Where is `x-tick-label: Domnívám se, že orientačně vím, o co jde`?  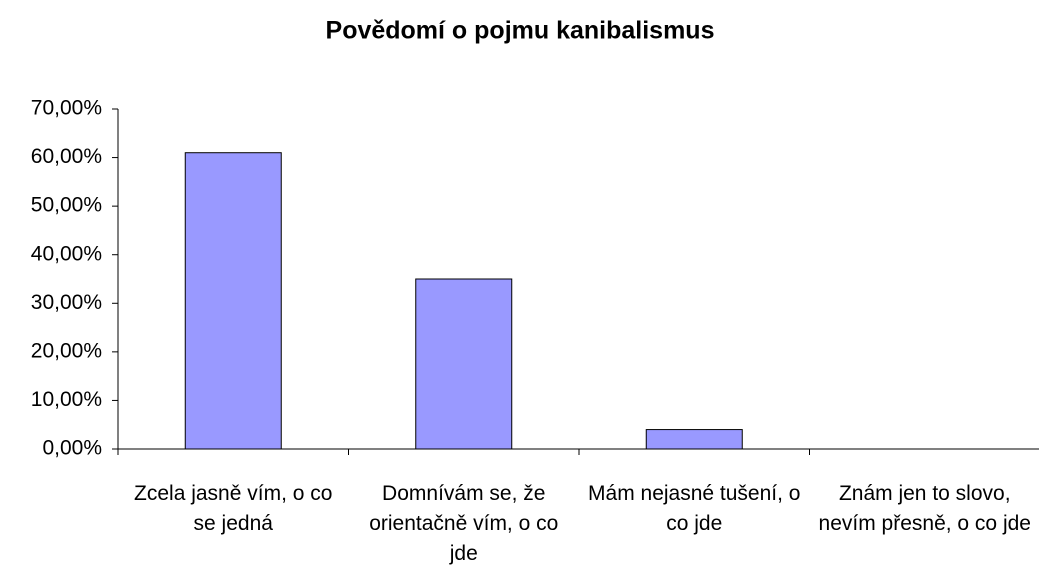
x-tick-label: Domnívám se, že orientačně vím, o co jde is located at coordinates (464, 523).